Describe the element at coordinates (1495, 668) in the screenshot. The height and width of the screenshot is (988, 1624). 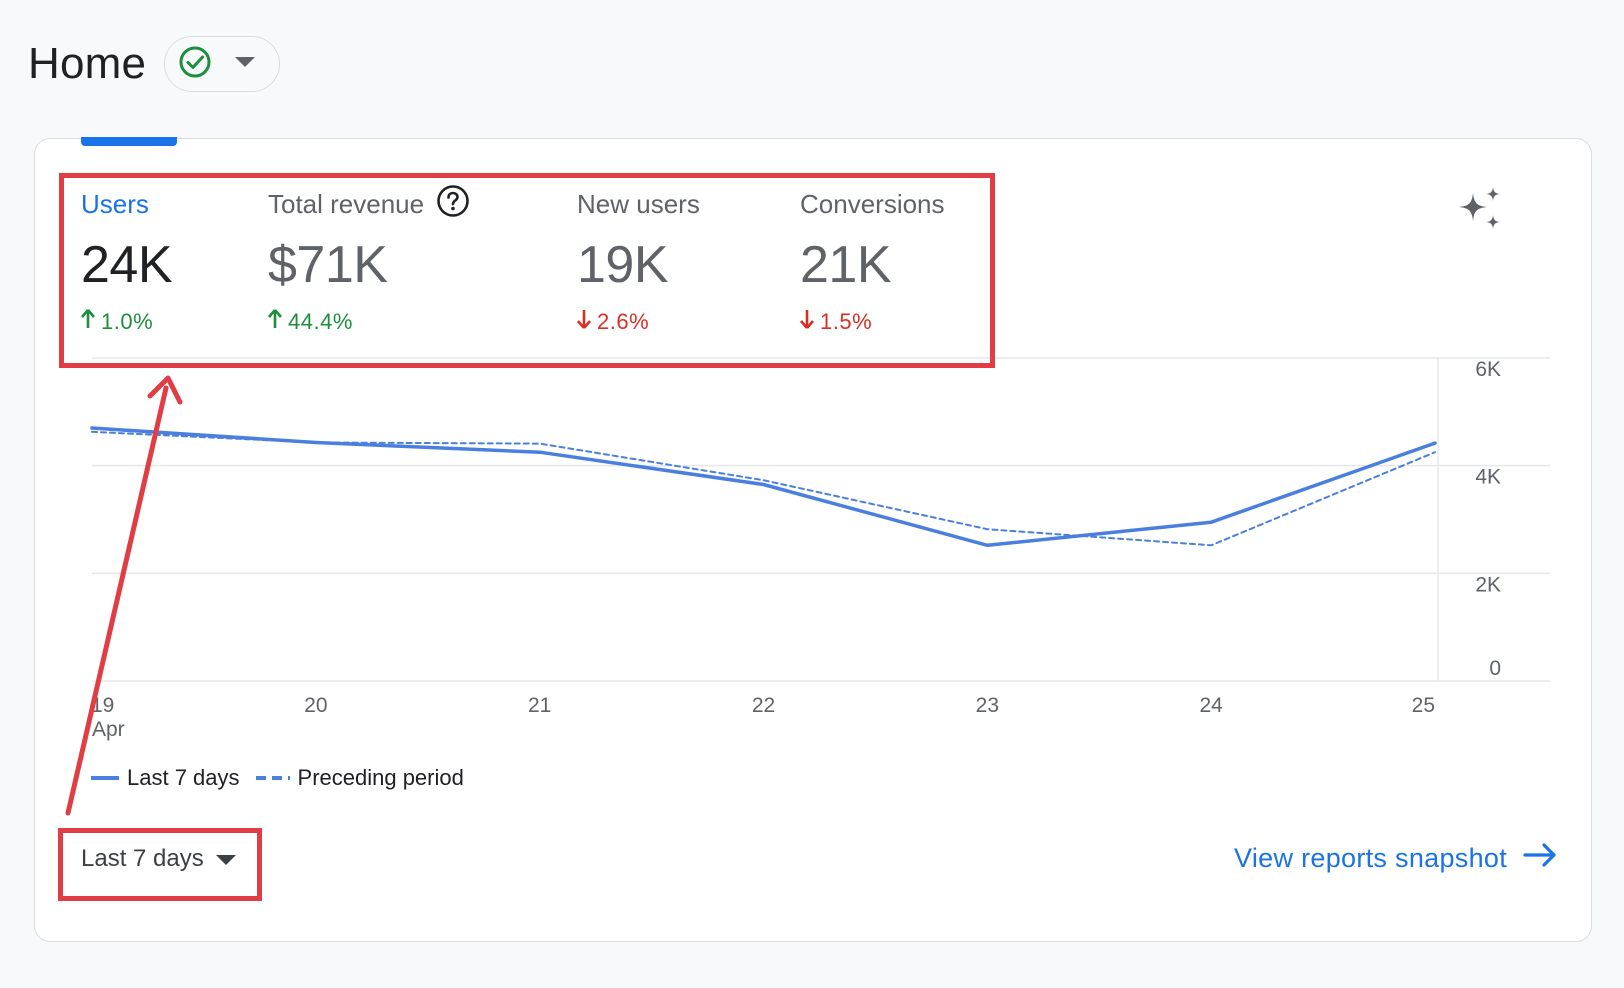
I see `y-tick-label: 0` at that location.